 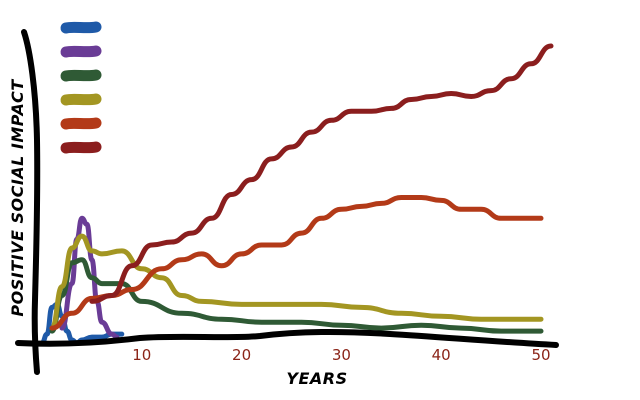 I want to click on x-tick-label: 20, so click(x=241, y=355).